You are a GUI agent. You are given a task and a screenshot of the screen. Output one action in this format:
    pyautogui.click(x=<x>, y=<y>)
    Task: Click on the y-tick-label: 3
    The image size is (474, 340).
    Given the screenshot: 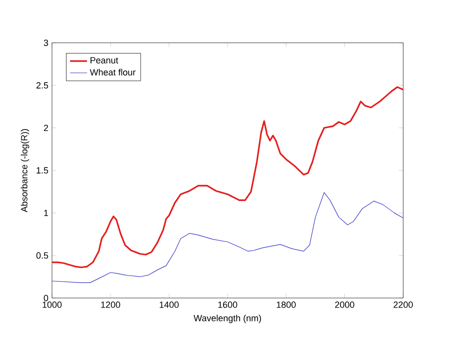 What is the action you would take?
    pyautogui.click(x=46, y=43)
    